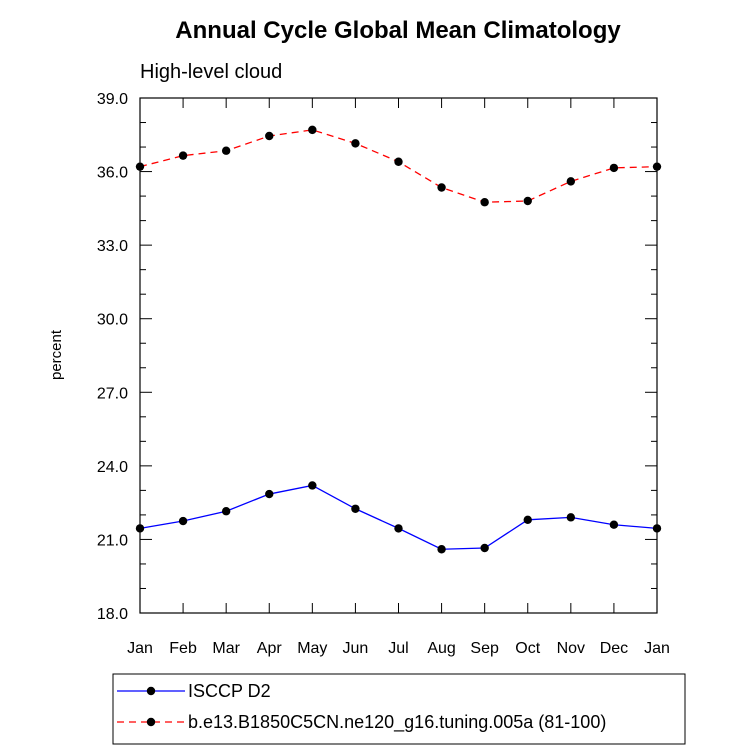  I want to click on y-tick-label: 39.0, so click(112, 99).